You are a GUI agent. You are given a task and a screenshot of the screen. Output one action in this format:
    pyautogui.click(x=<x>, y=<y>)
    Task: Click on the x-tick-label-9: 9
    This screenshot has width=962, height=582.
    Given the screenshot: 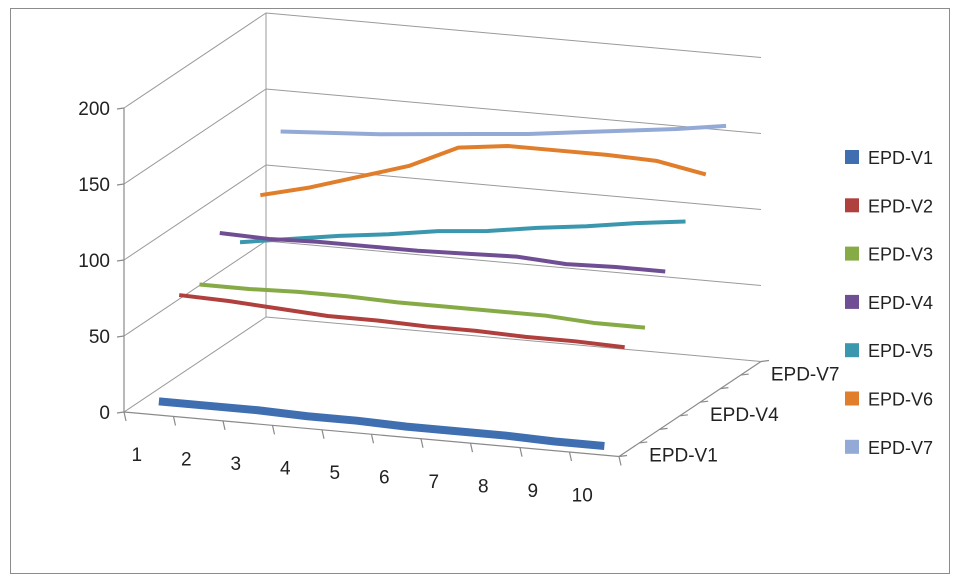 What is the action you would take?
    pyautogui.click(x=532, y=491)
    